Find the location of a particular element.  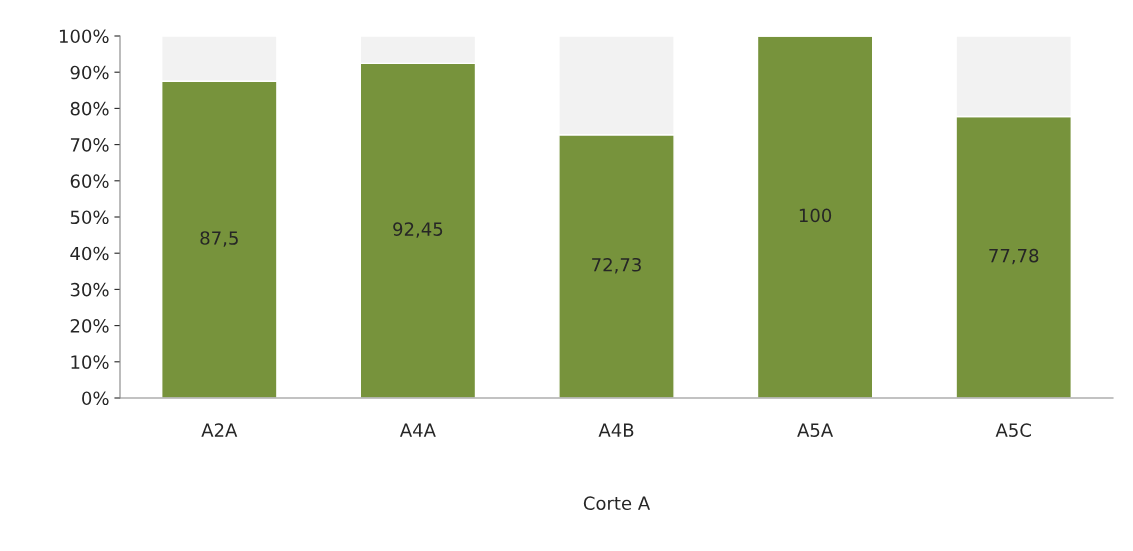

x-tick-label: A4B is located at coordinates (616, 430).